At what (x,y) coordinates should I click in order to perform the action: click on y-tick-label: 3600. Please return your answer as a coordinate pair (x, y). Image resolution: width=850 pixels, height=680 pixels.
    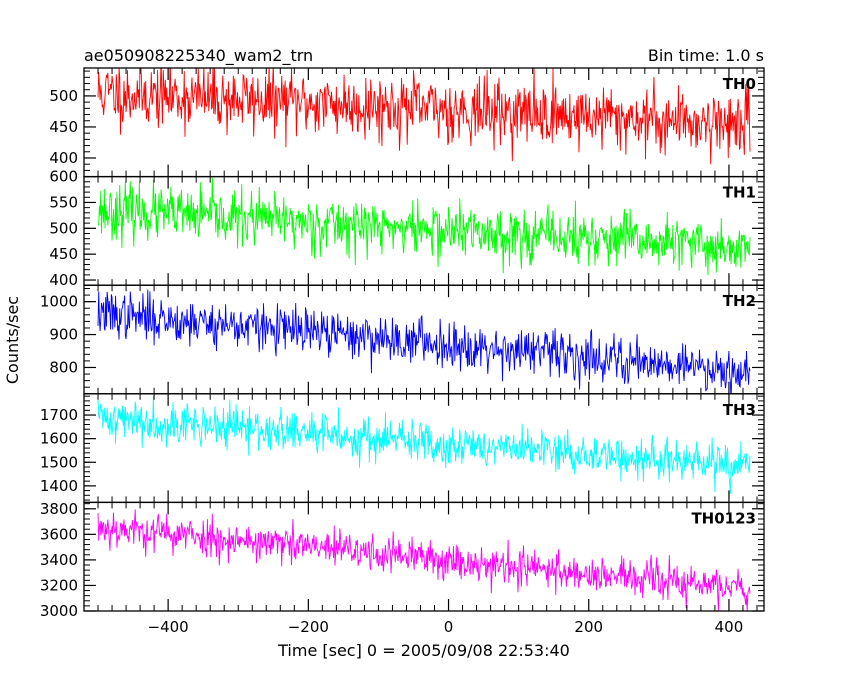
    Looking at the image, I should click on (59, 534).